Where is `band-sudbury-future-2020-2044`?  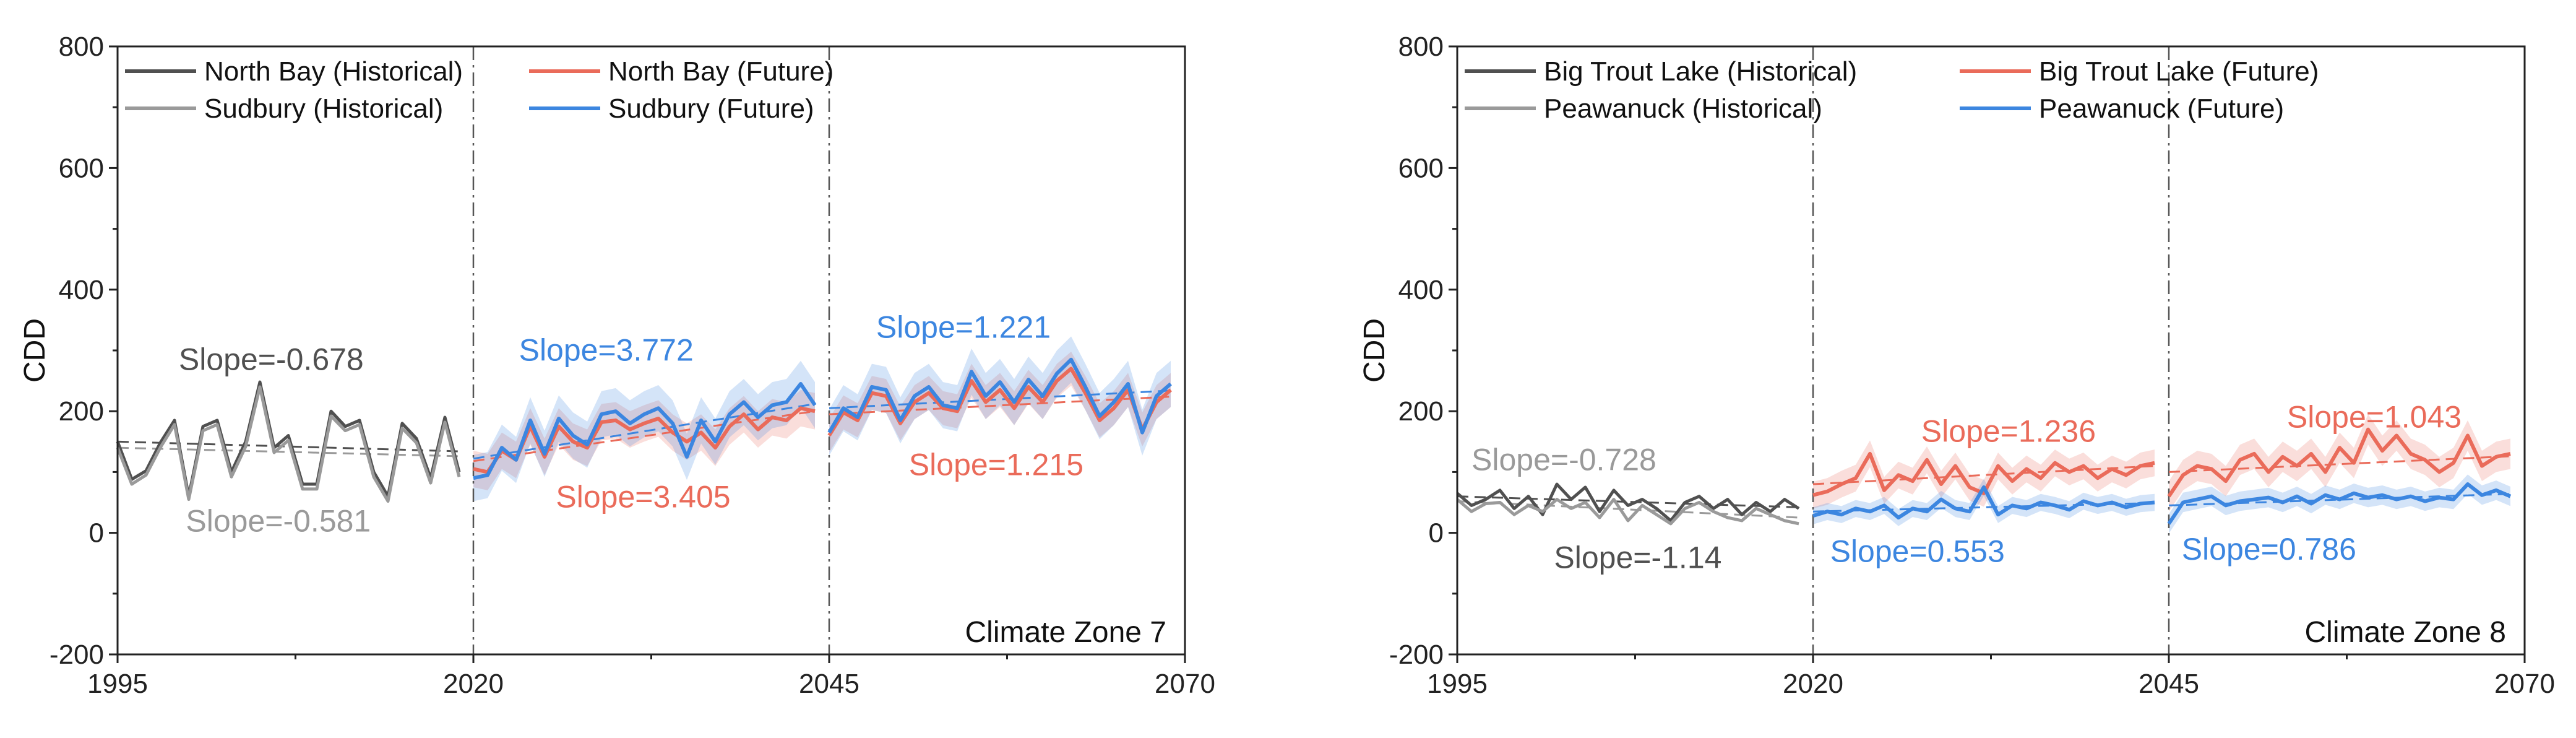 band-sudbury-future-2020-2044 is located at coordinates (644, 430).